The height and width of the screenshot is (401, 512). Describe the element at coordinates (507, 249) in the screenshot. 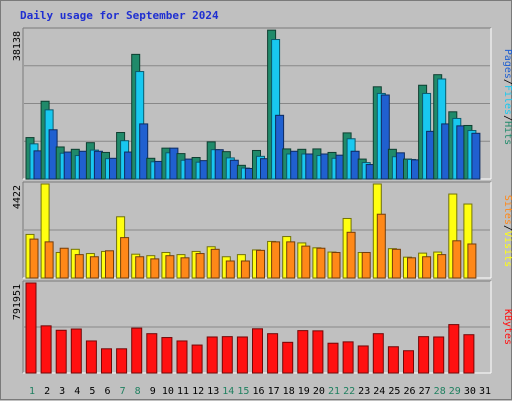

I see `legend-visits-sites-part-2: Visits` at that location.